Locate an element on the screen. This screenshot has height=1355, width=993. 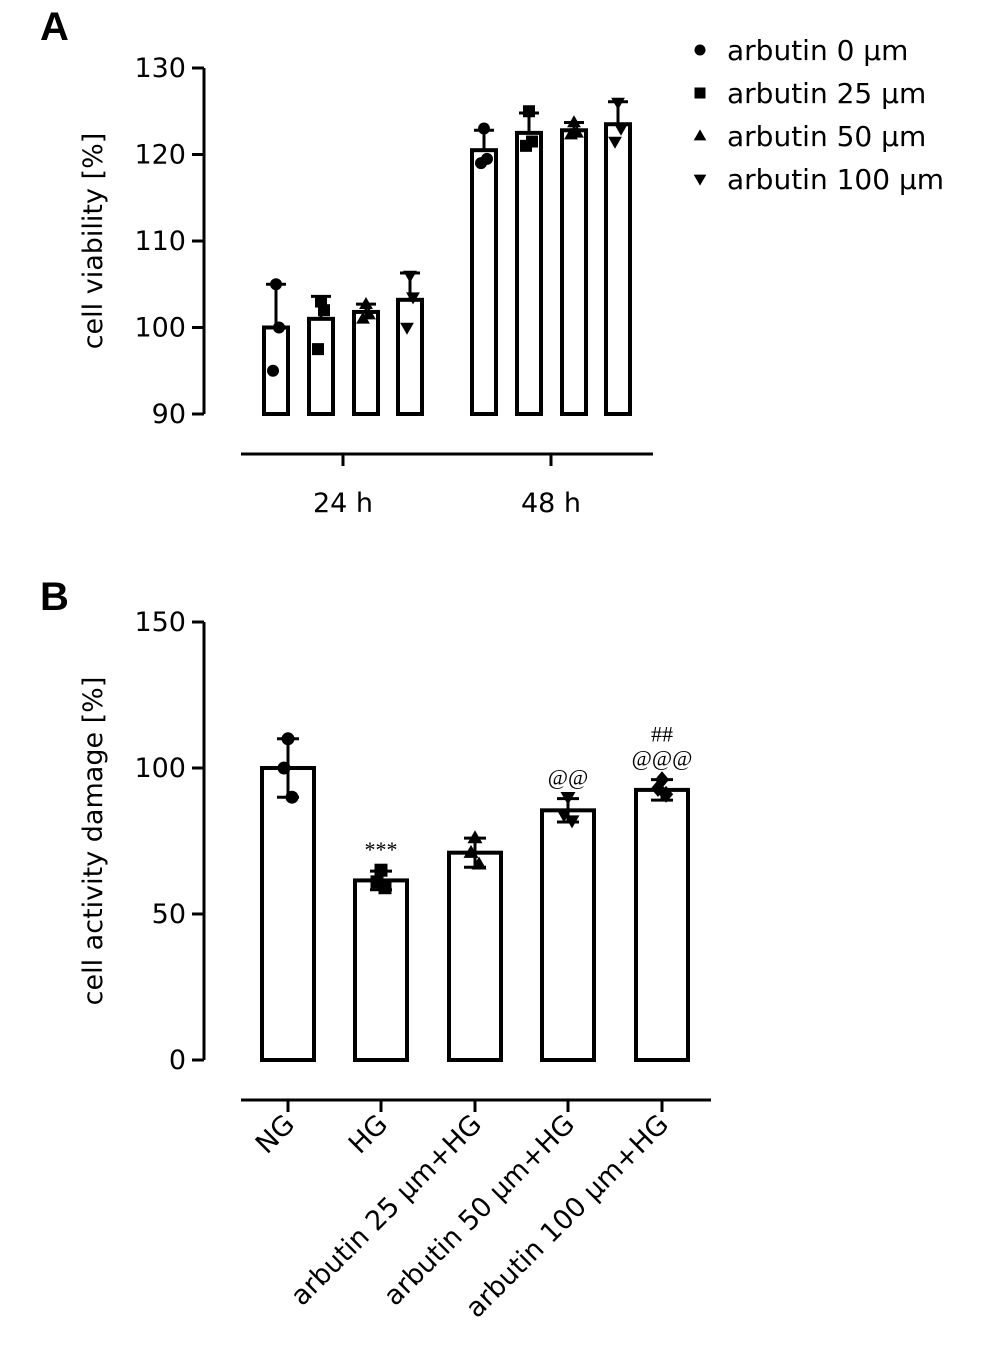
y-tick-label: 90 is located at coordinates (169, 414).